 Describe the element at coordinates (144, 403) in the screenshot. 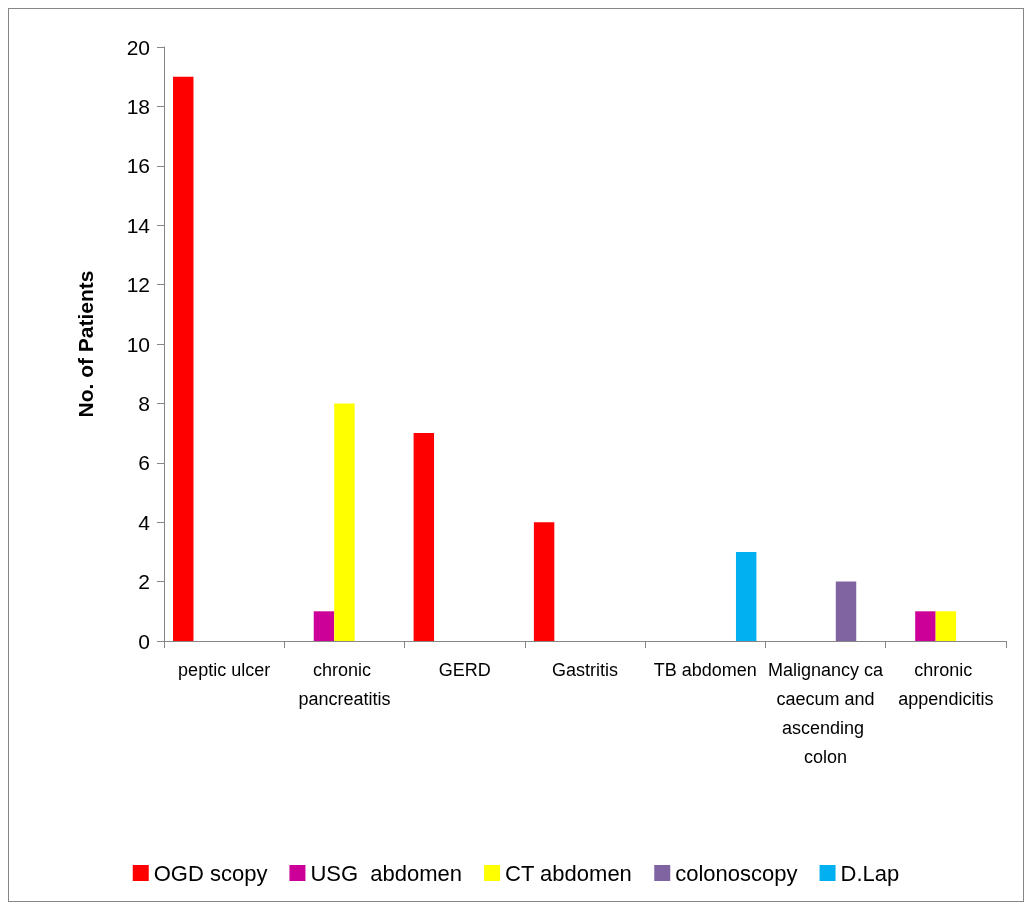

I see `y-tick-label: 8` at that location.